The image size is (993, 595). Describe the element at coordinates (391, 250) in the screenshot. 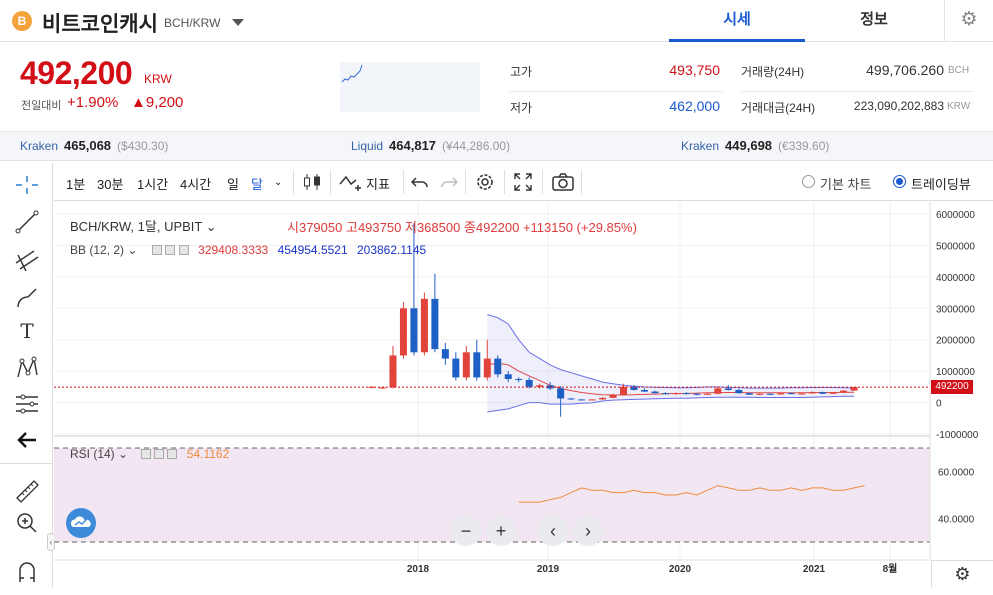

I see `bb-lower-value: 203862.1145` at that location.